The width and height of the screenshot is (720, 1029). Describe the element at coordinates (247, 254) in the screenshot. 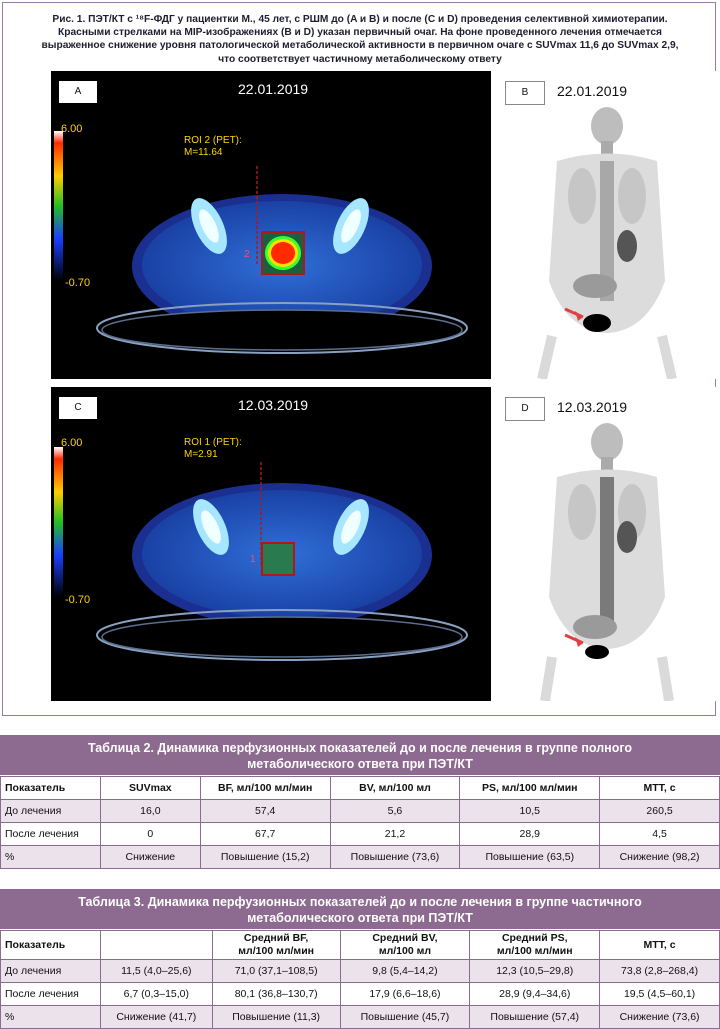

I see `roi-index-a: 2` at that location.